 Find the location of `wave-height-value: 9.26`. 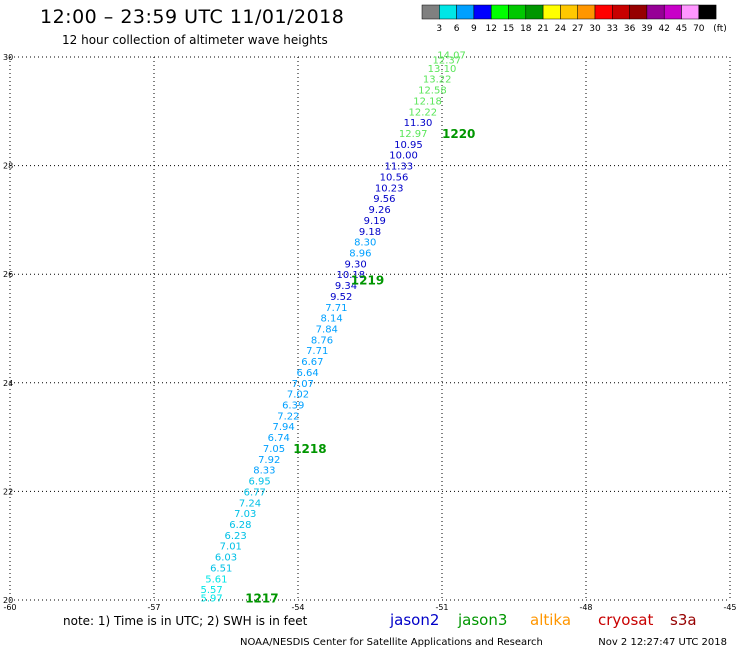

wave-height-value: 9.26 is located at coordinates (379, 210).